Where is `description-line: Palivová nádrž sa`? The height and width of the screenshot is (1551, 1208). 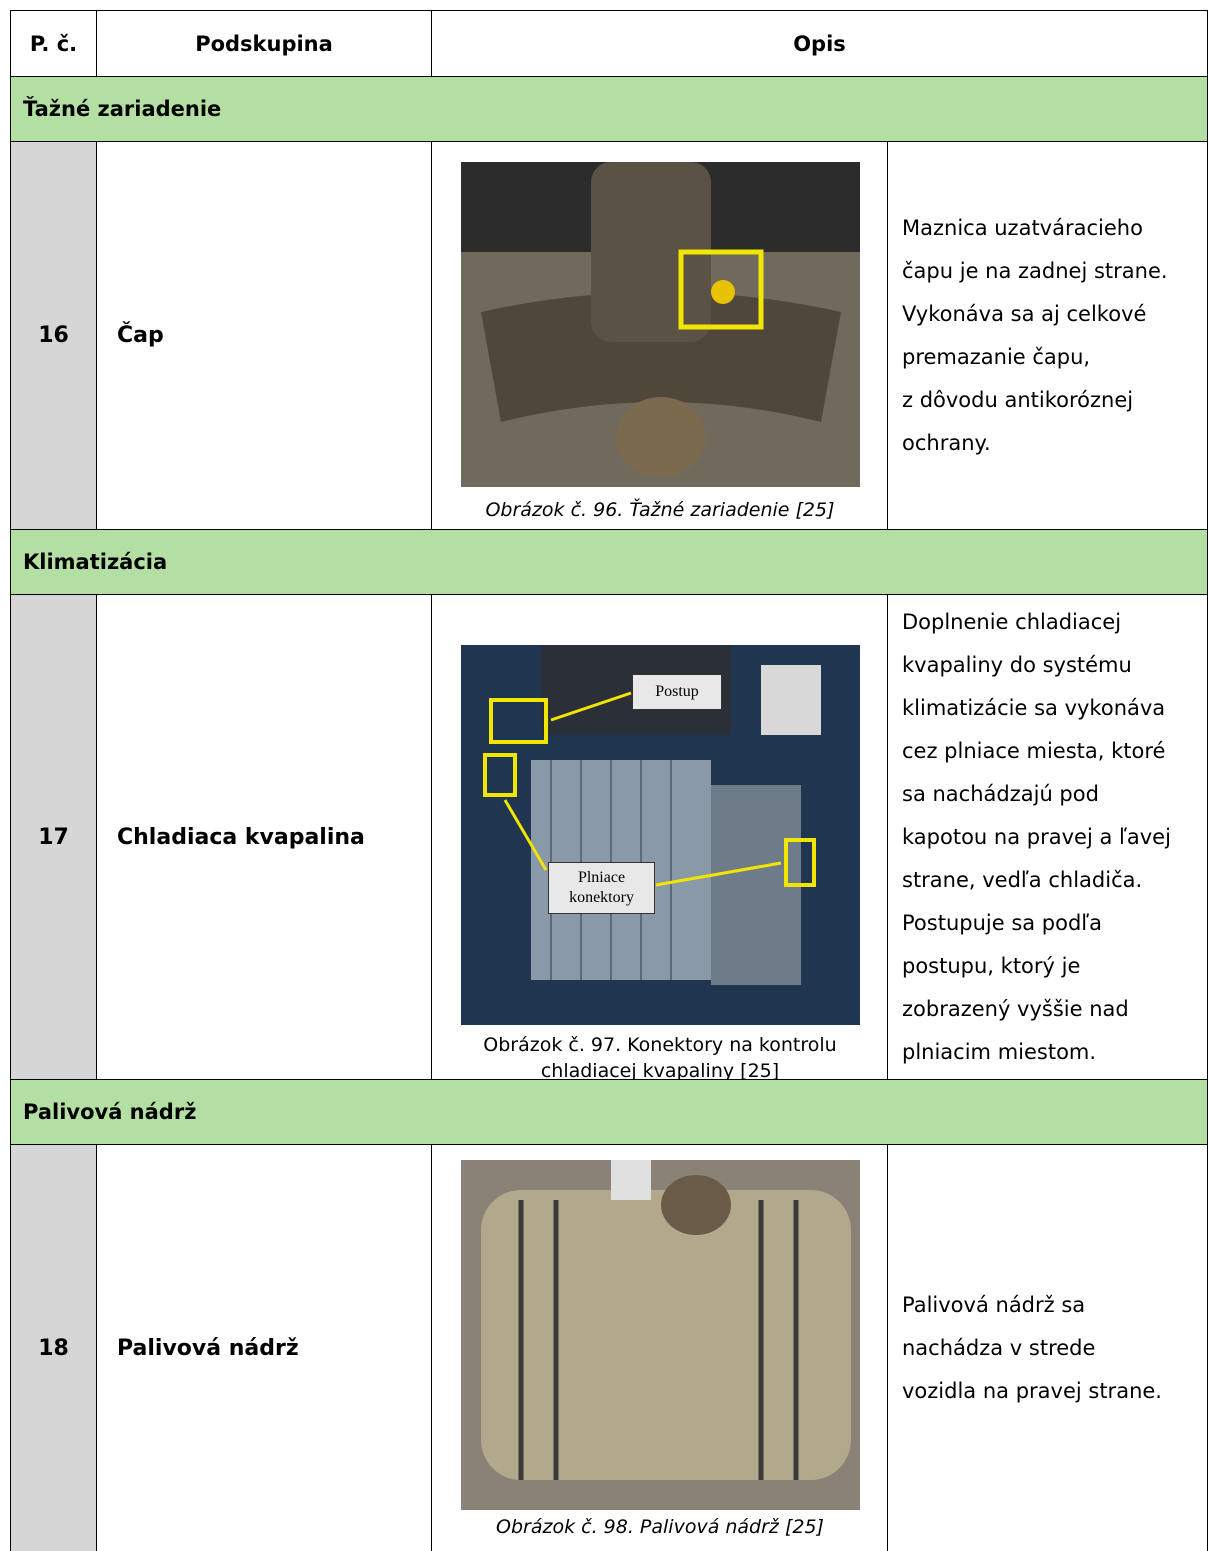
description-line: Palivová nádrž sa is located at coordinates (994, 1304).